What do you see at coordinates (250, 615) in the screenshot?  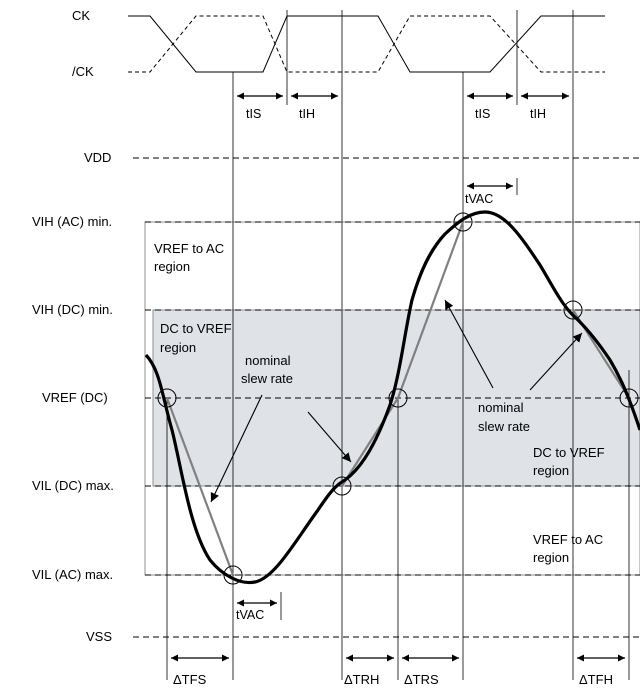 I see `tvac-label-bottom: tVAC` at bounding box center [250, 615].